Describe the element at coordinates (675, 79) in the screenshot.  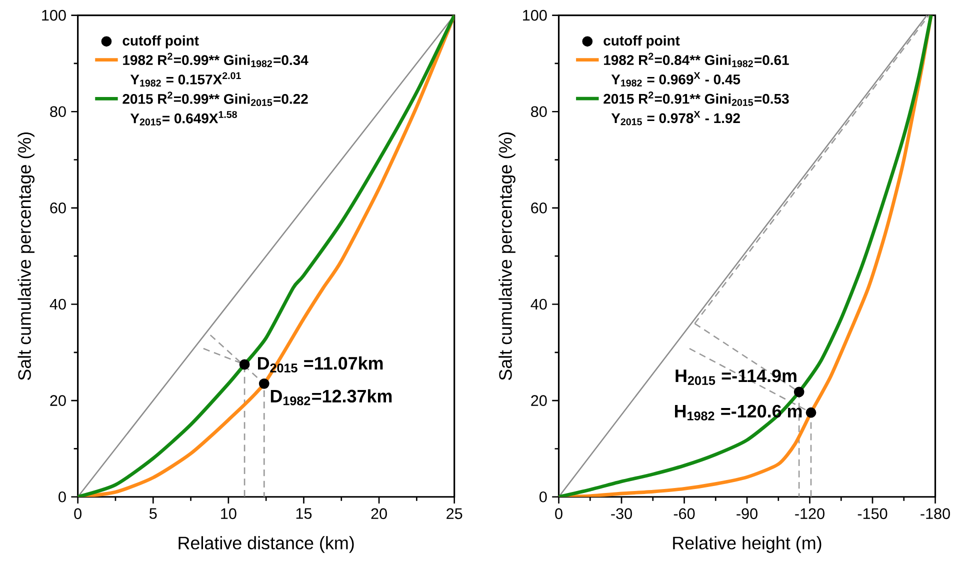
I see `annotation: Y$_{1982}$ = 0.969$^{X}$ - 0.45` at that location.